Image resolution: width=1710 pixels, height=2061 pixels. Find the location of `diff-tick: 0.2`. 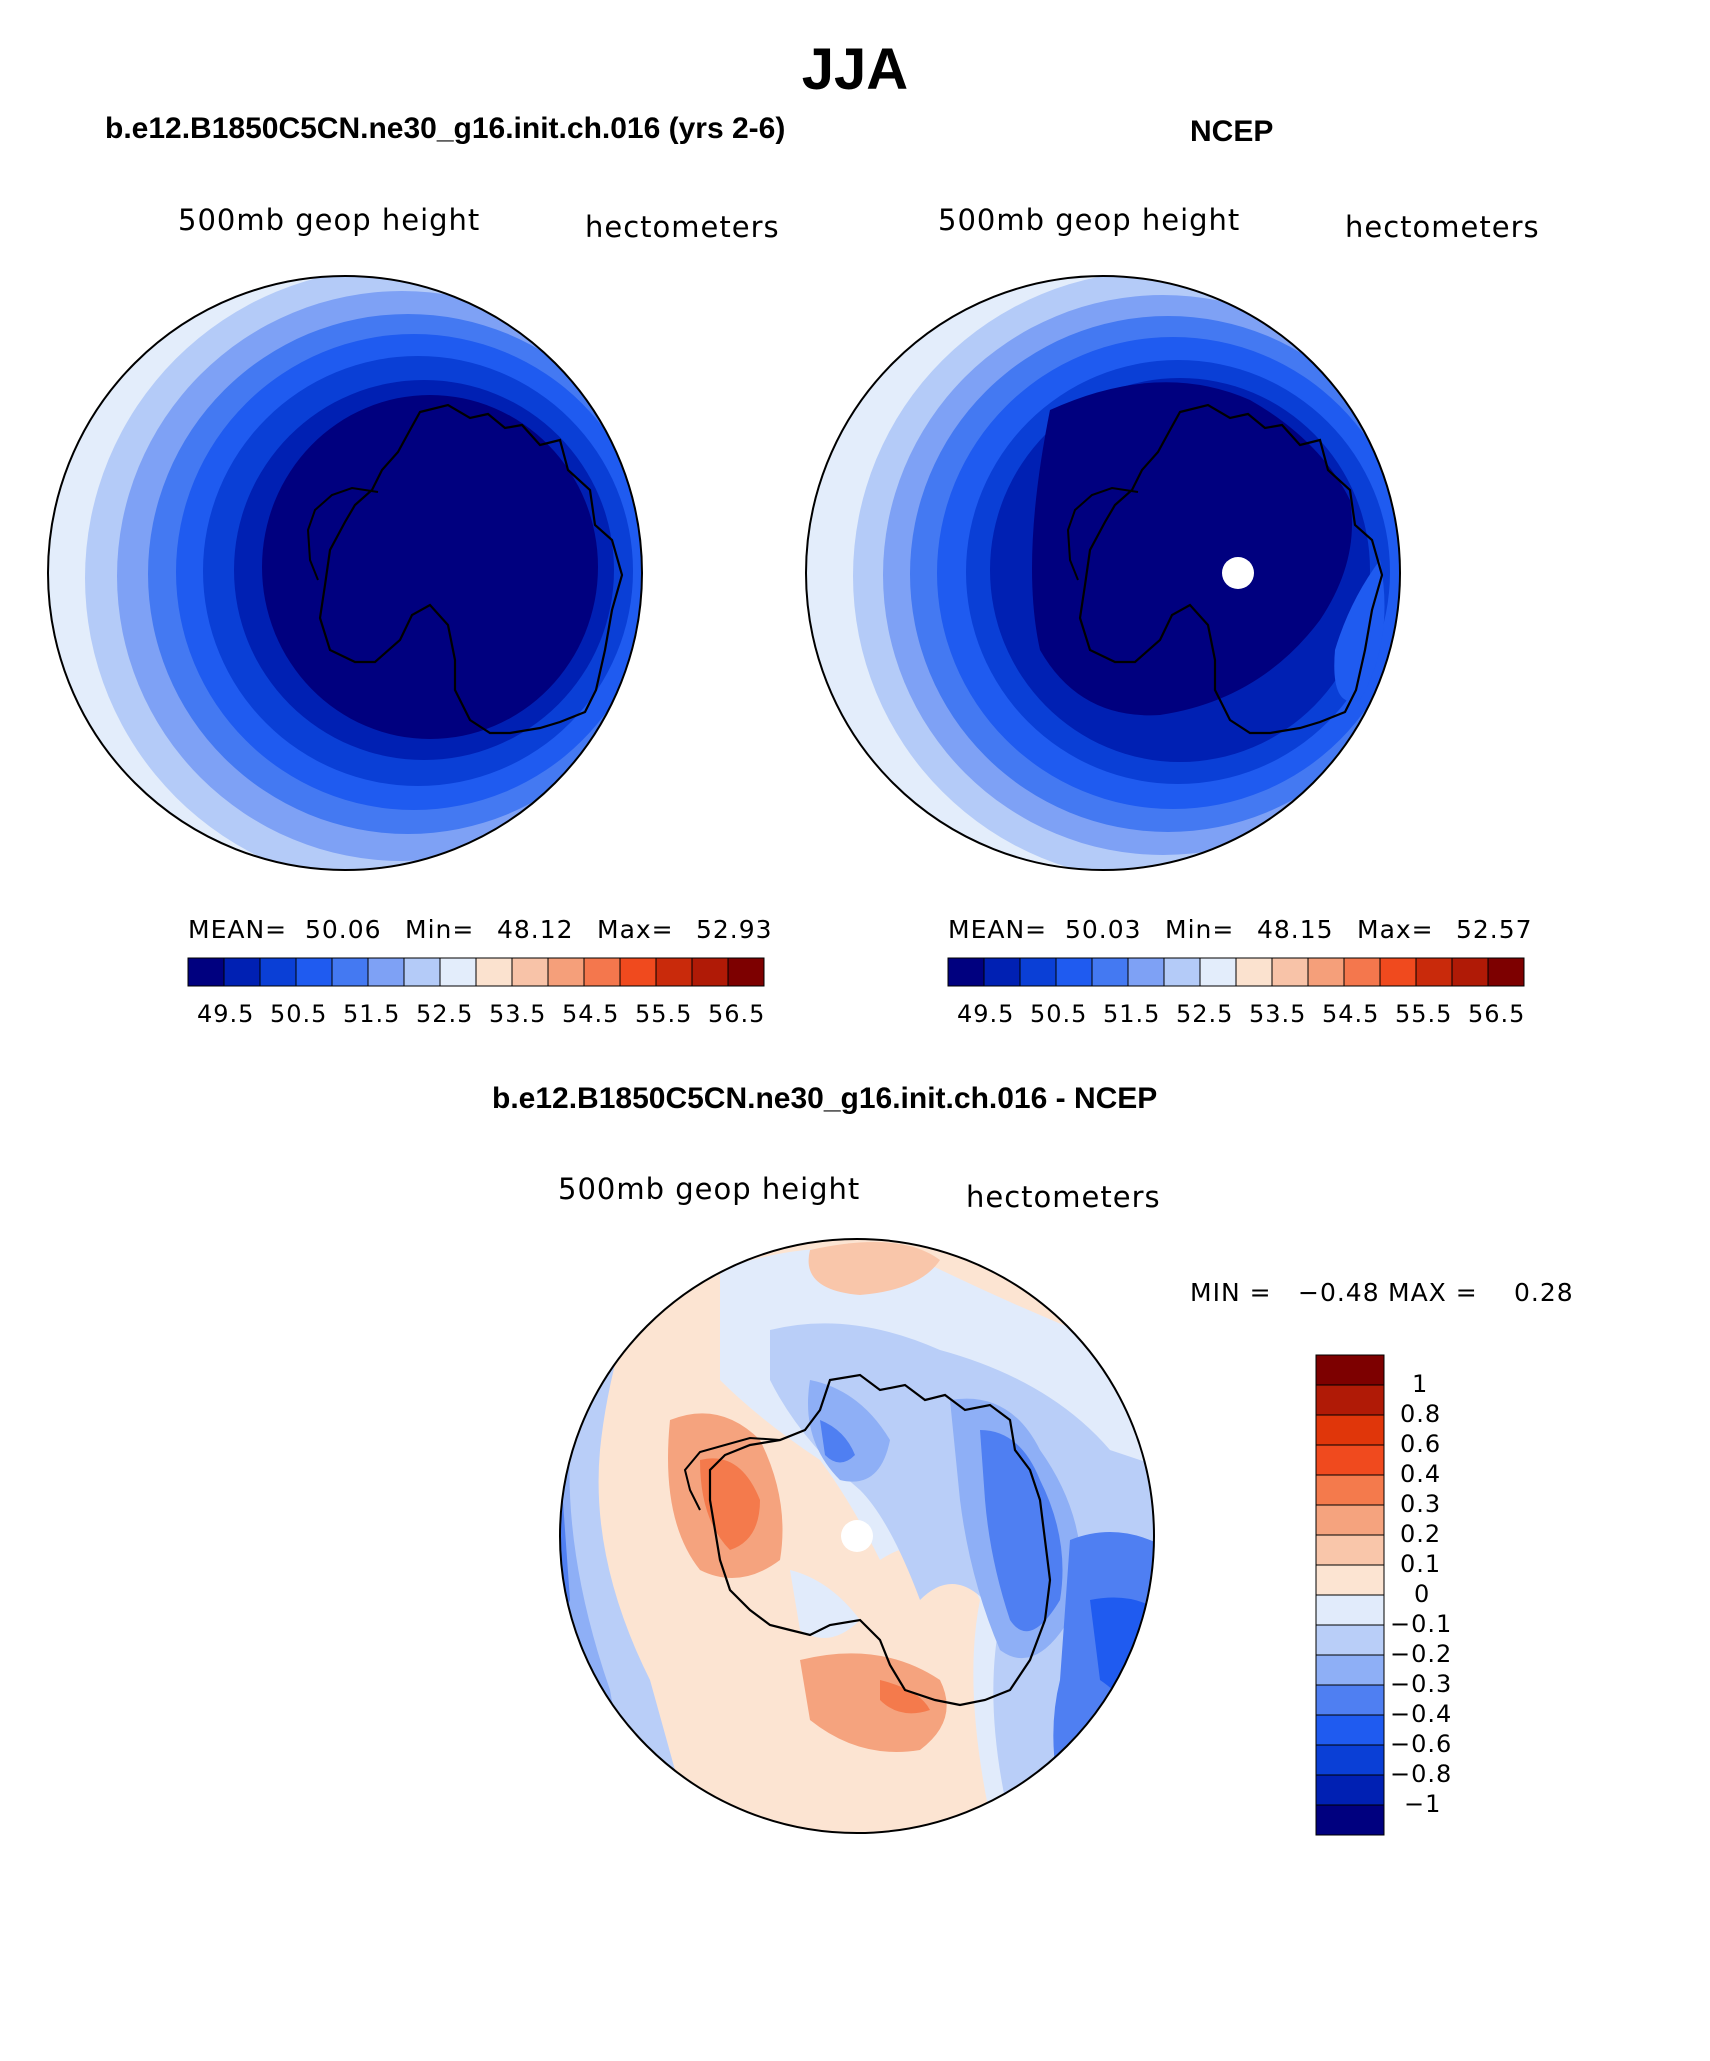

diff-tick: 0.2 is located at coordinates (1421, 1534).